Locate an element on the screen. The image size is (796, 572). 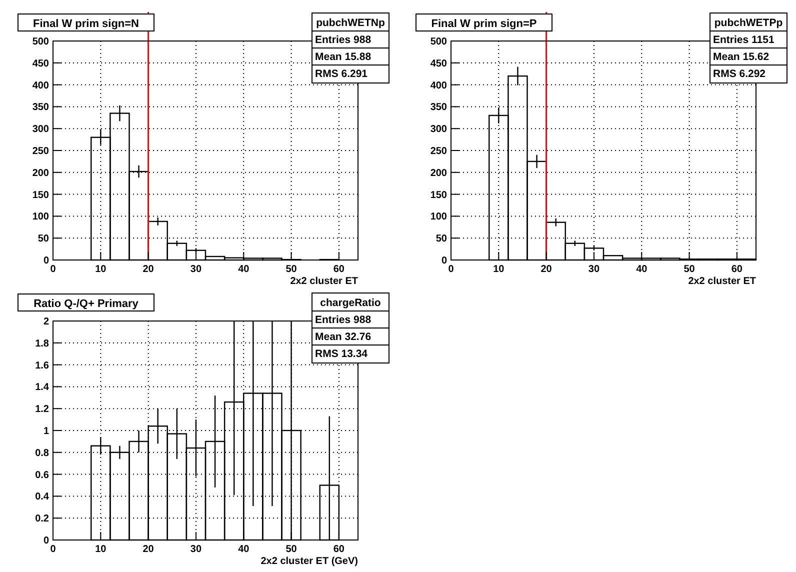
y-tick-label: 0.6 is located at coordinates (42, 475).